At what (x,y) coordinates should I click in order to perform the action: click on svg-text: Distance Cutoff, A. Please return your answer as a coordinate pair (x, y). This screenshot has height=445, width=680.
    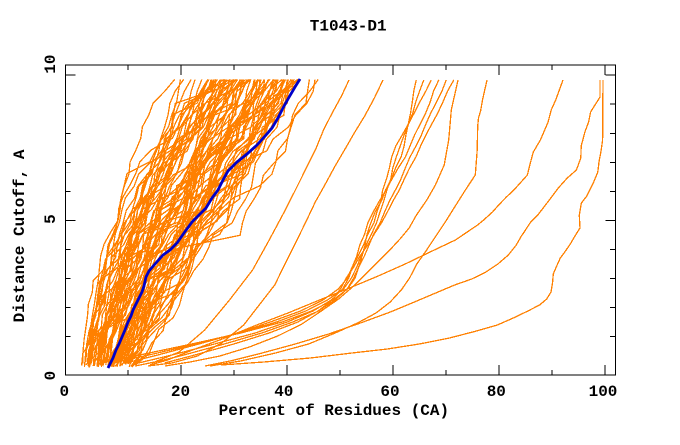
    Looking at the image, I should click on (20, 235).